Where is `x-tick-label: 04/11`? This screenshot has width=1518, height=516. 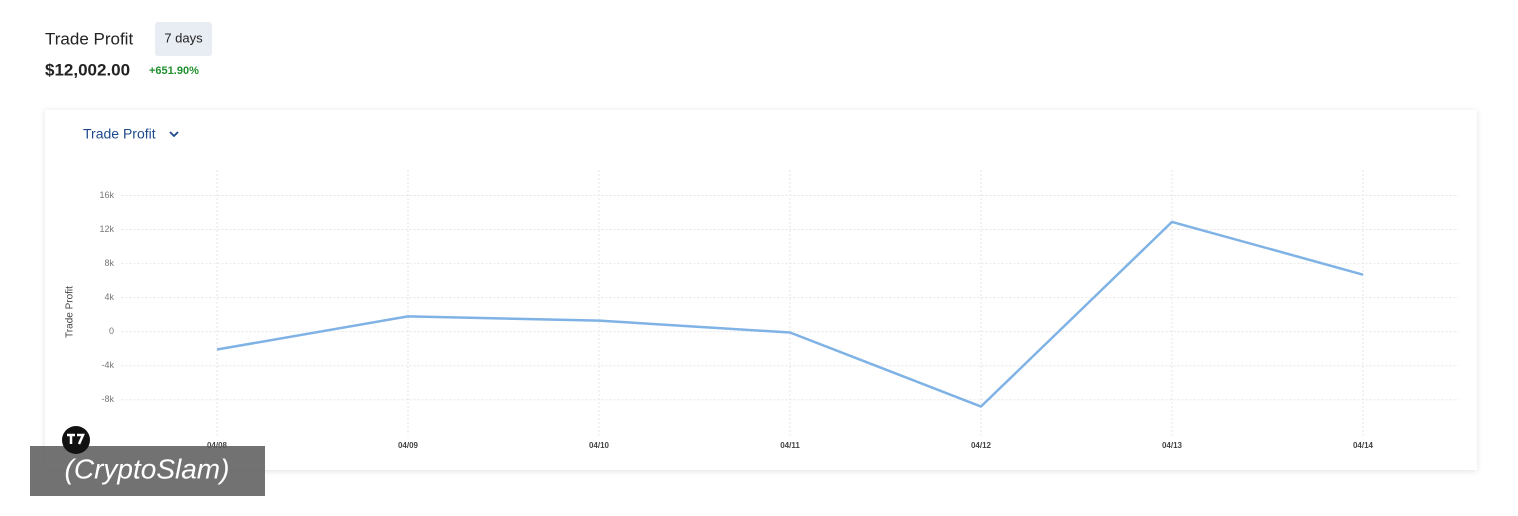
x-tick-label: 04/11 is located at coordinates (790, 445).